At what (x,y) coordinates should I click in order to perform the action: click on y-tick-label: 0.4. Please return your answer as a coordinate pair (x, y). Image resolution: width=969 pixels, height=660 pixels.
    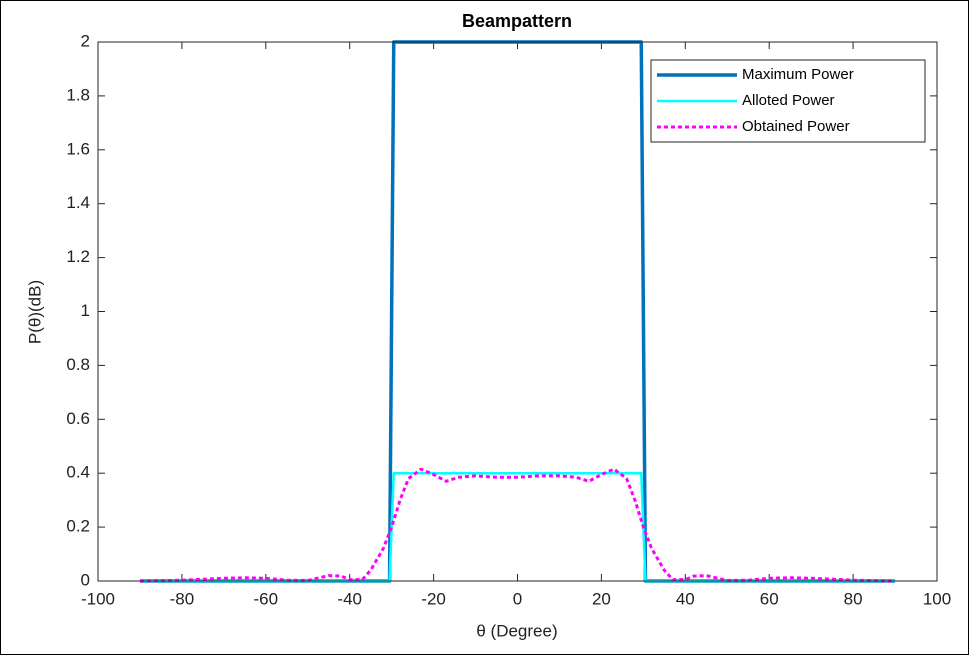
    Looking at the image, I should click on (78, 472).